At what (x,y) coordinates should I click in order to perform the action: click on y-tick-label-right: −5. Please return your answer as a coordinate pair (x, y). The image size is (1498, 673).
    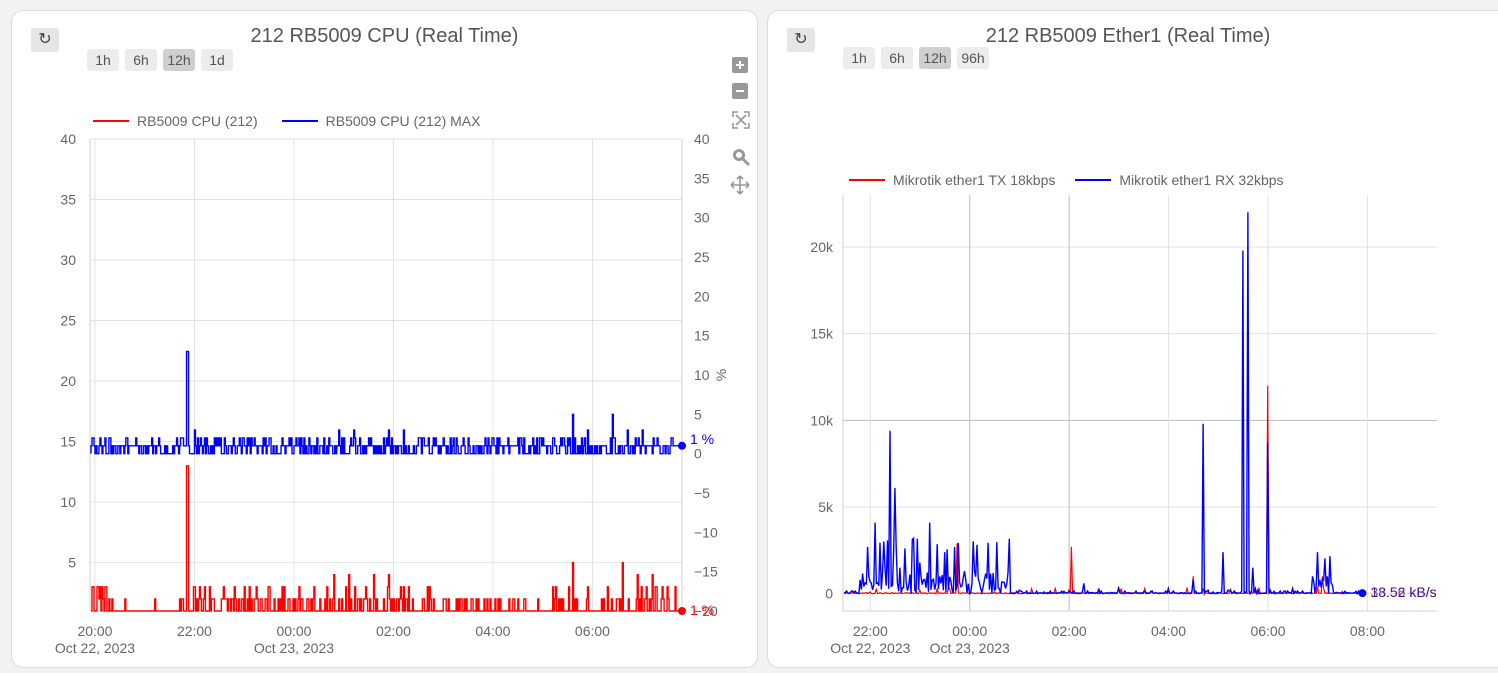
    Looking at the image, I should click on (702, 493).